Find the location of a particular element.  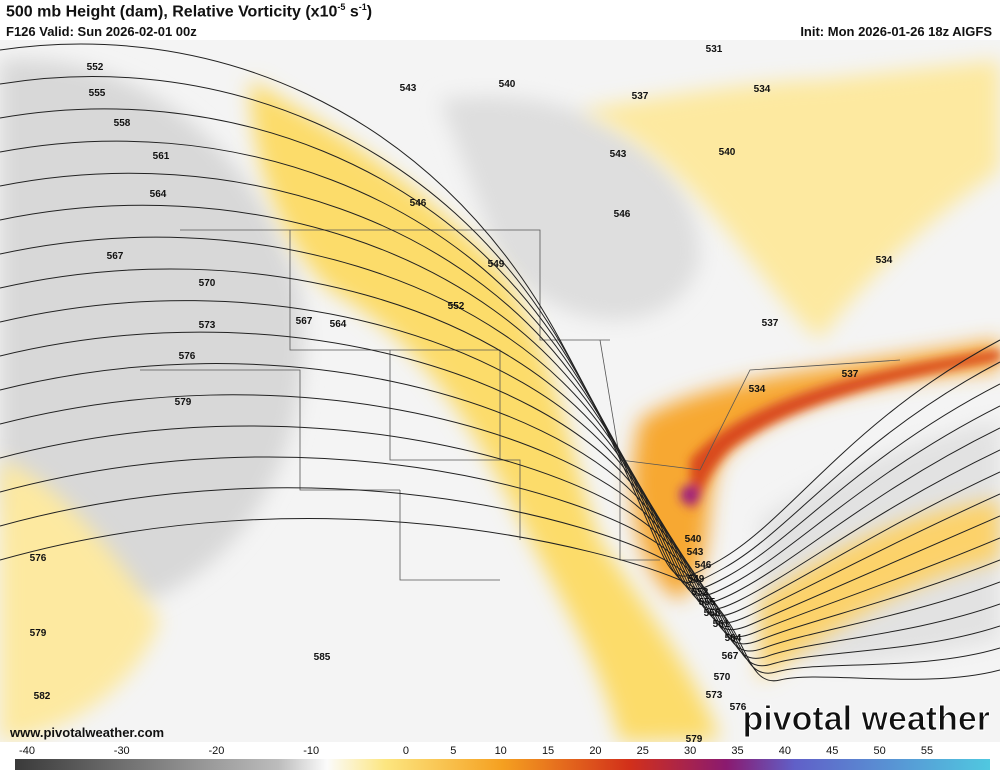

init-time: Init: Mon 2026-01-26 18z AIGFS is located at coordinates (896, 31).